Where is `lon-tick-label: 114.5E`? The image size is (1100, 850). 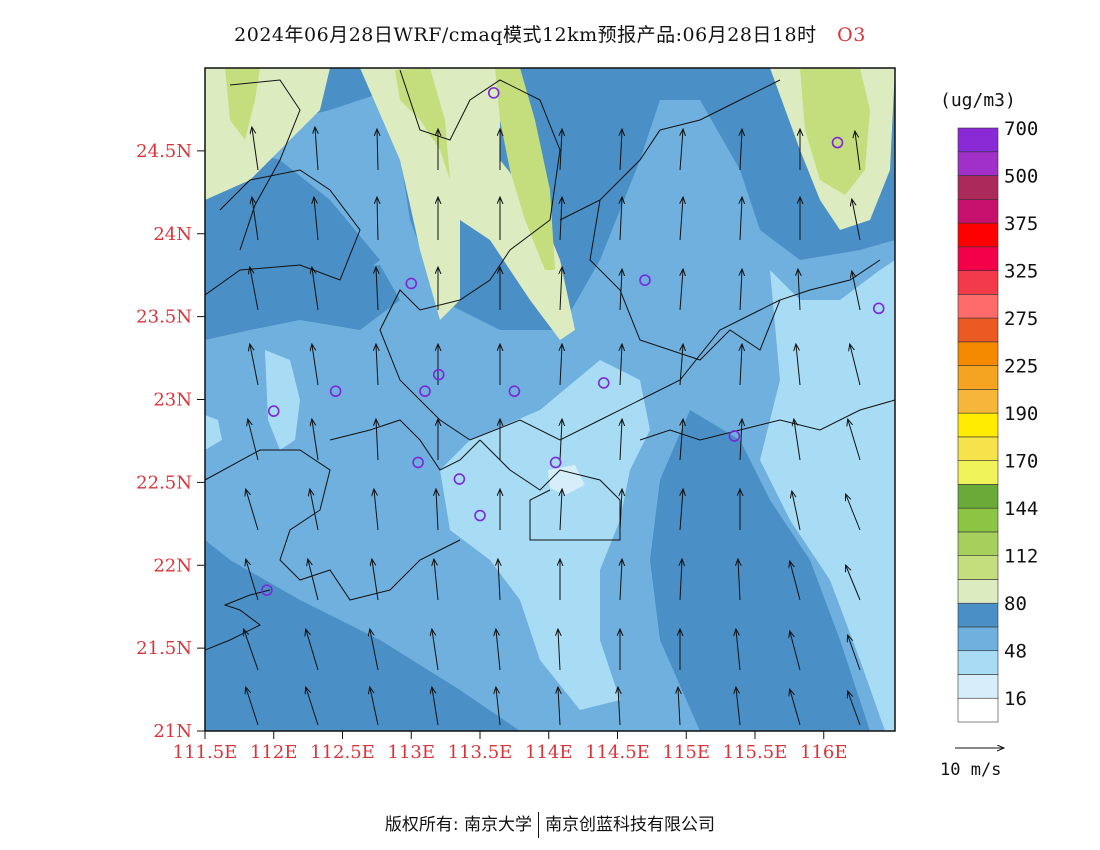 lon-tick-label: 114.5E is located at coordinates (617, 752).